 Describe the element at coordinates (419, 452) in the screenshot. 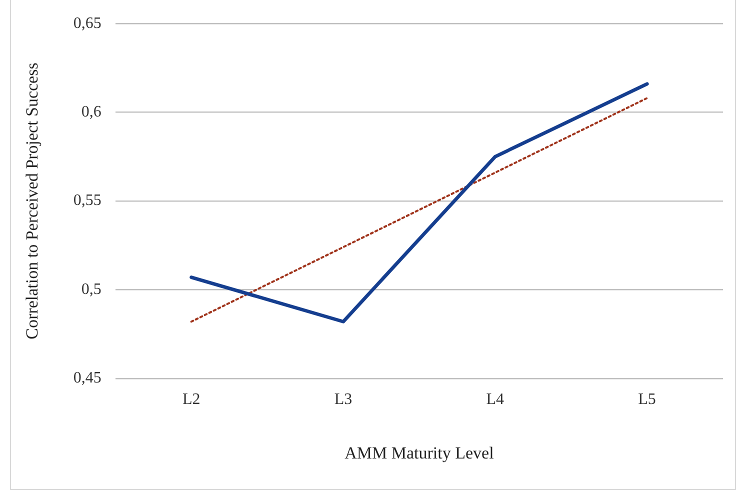

I see `x-axis-title: AMM Maturity Level` at that location.